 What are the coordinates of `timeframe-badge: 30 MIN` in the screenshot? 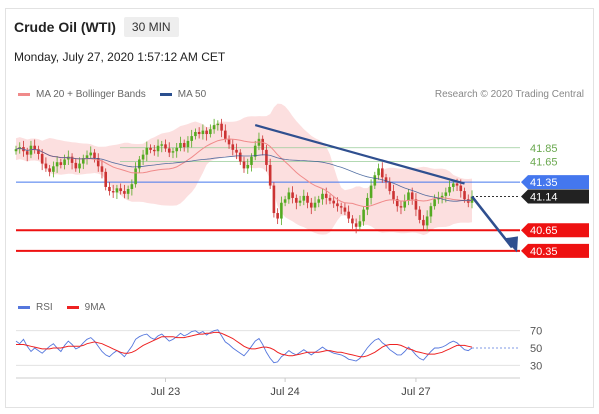 It's located at (151, 27).